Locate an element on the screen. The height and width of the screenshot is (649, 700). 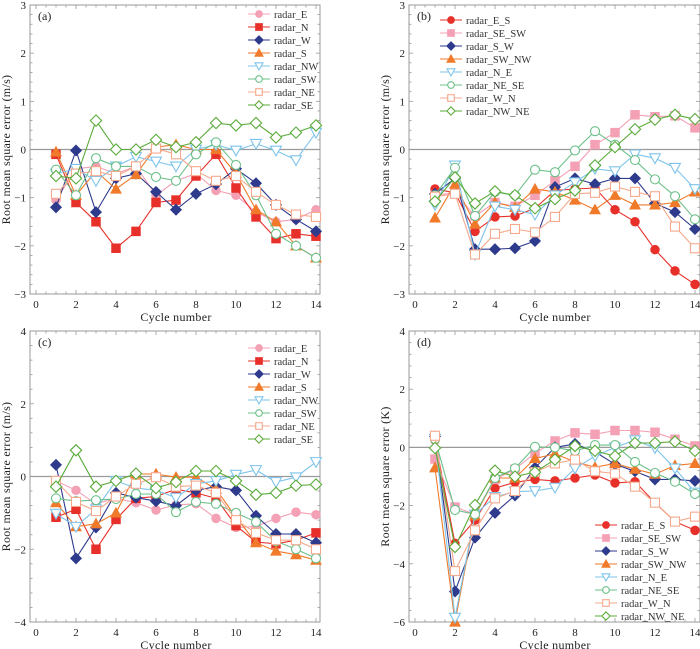
legend-label: radar_E_S is located at coordinates (488, 21).